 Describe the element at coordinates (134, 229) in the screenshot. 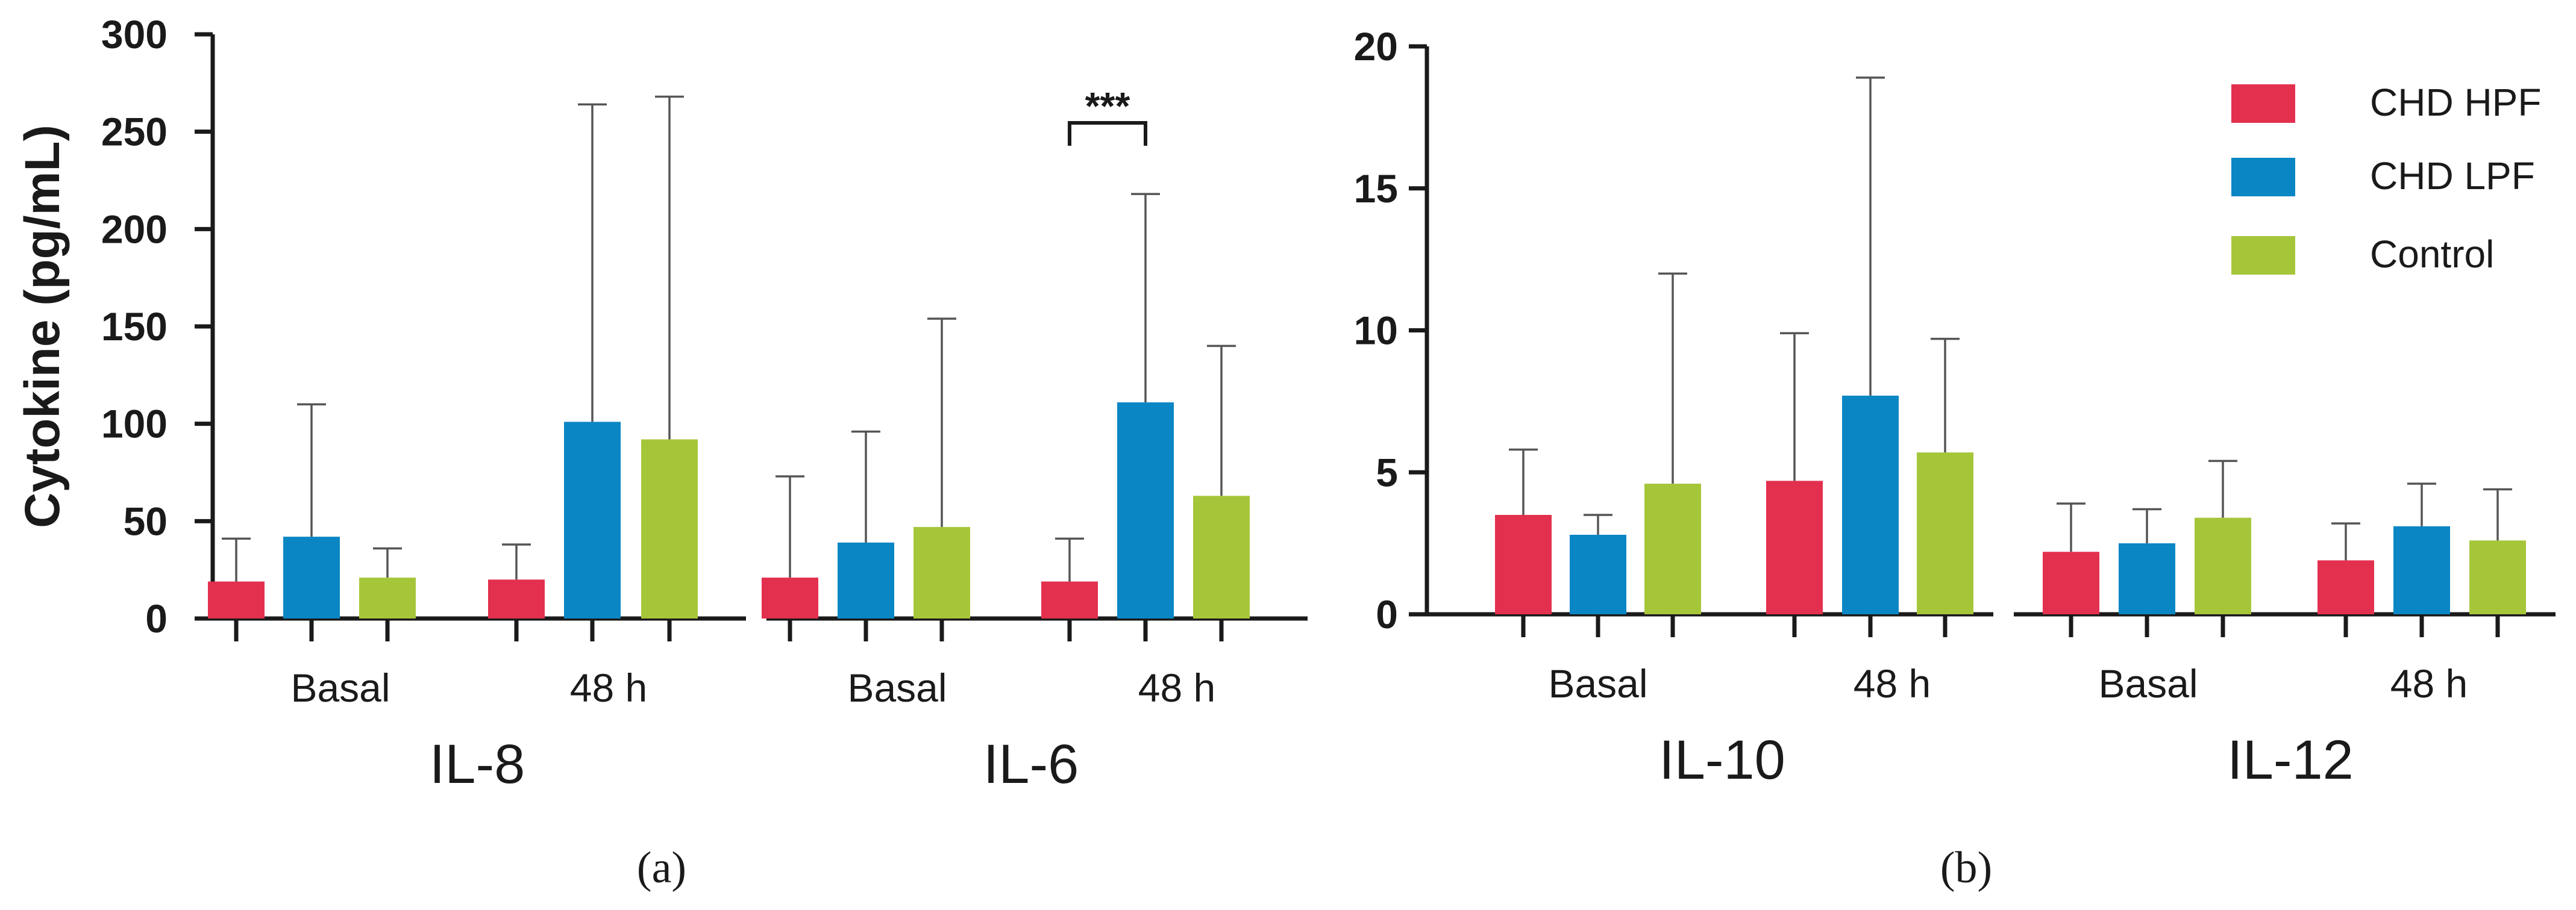

I see `y-tick-label: 200` at that location.